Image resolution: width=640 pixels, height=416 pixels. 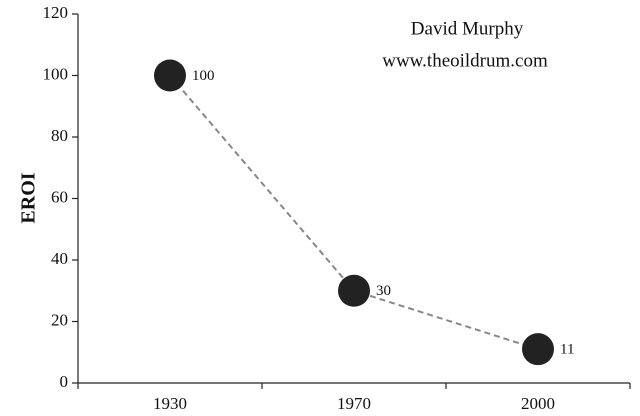 I want to click on x-tick-label: 1930, so click(x=170, y=403).